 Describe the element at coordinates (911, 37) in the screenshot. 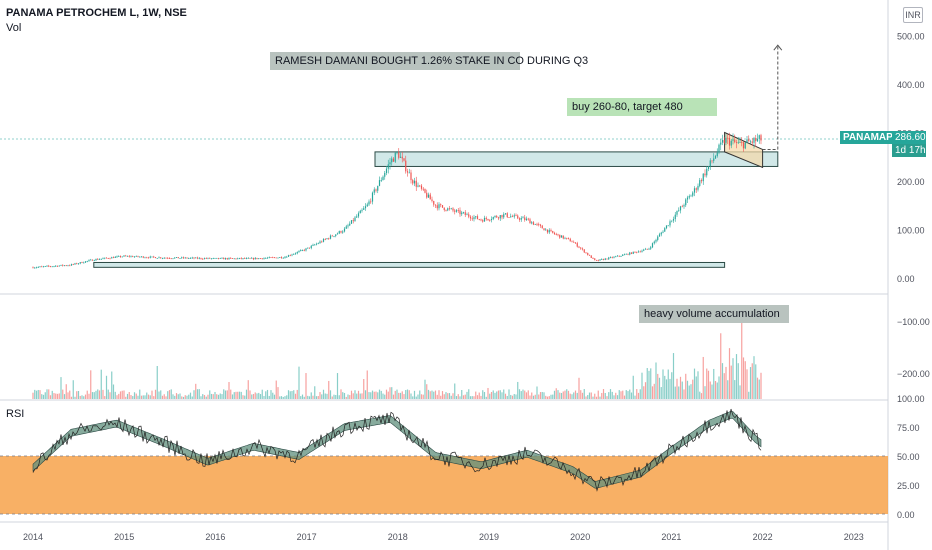

I see `price-tick-label: 500.00` at that location.